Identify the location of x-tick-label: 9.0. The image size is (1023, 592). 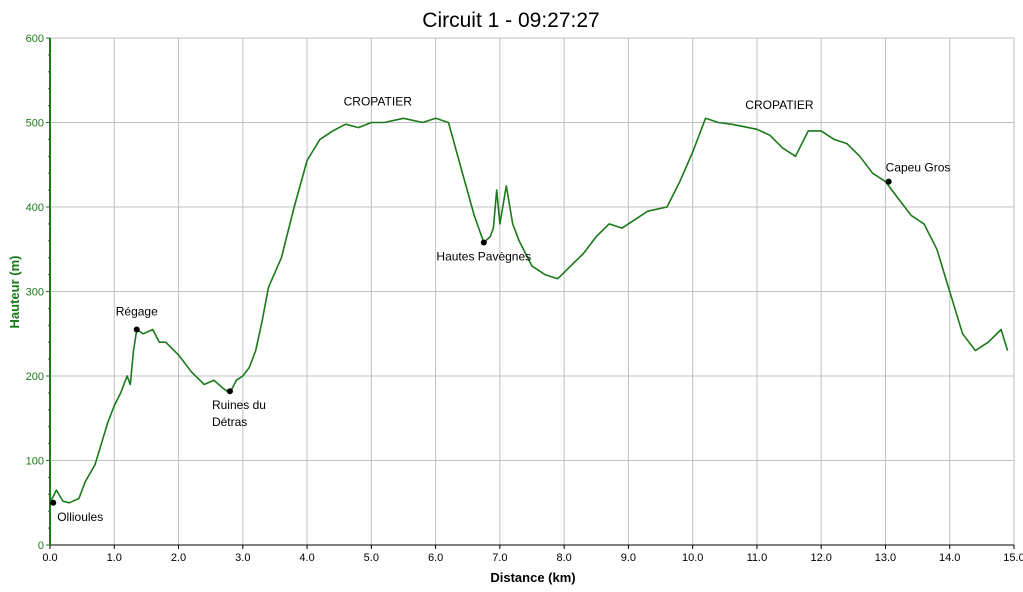
(628, 558).